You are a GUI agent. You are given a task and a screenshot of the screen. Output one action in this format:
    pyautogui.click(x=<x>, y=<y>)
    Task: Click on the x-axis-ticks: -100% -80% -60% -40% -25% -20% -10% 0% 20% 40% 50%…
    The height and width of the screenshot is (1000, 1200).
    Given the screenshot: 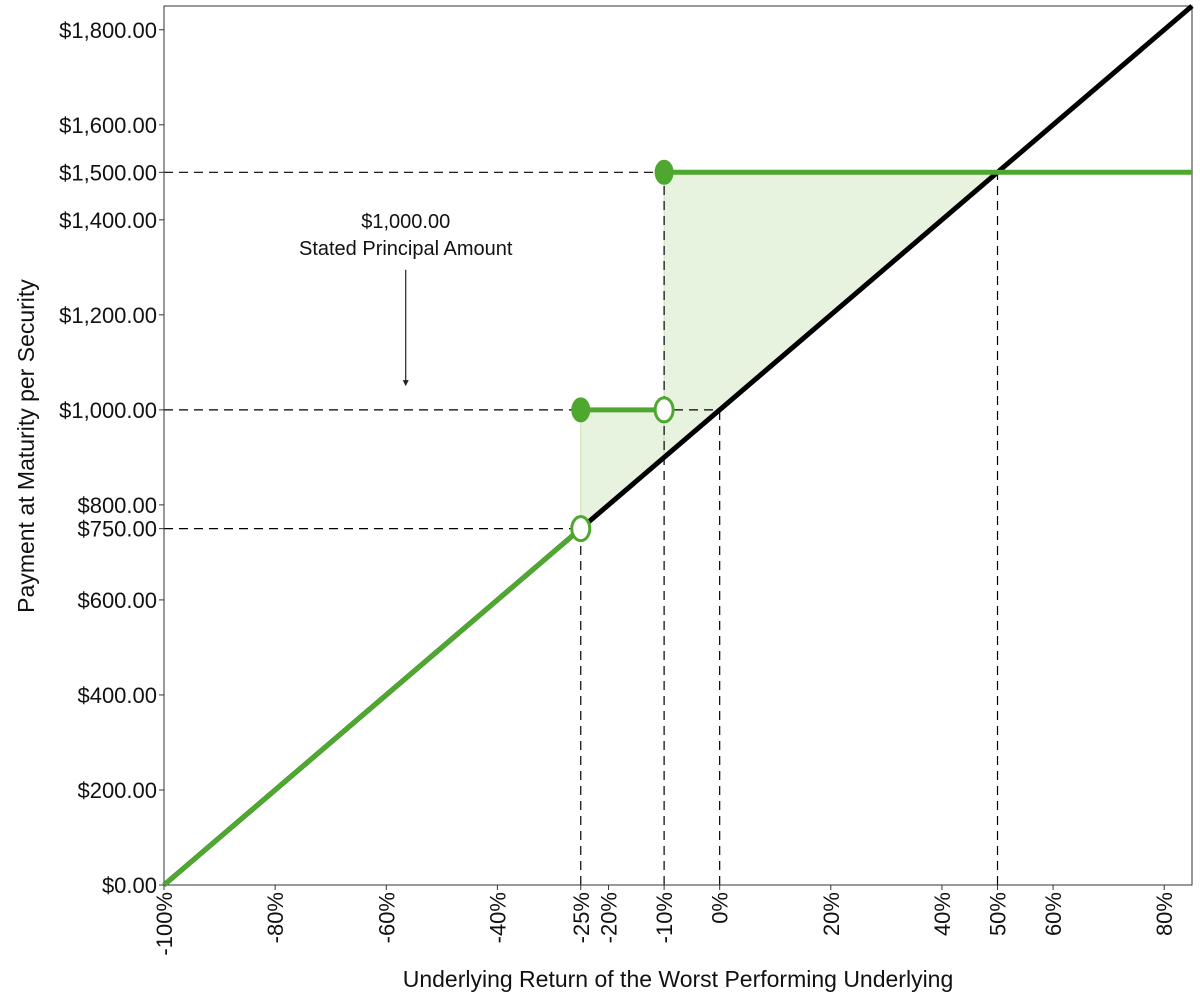 What is the action you would take?
    pyautogui.click(x=664, y=920)
    